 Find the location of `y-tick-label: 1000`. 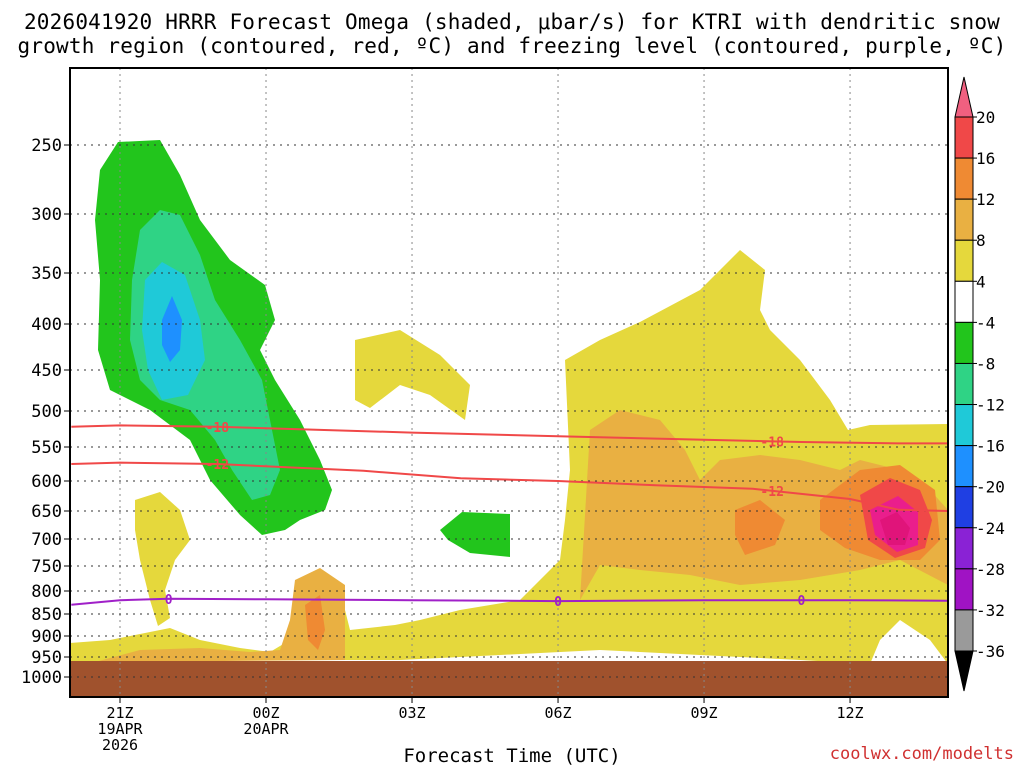

y-tick-label: 1000 is located at coordinates (41, 678).